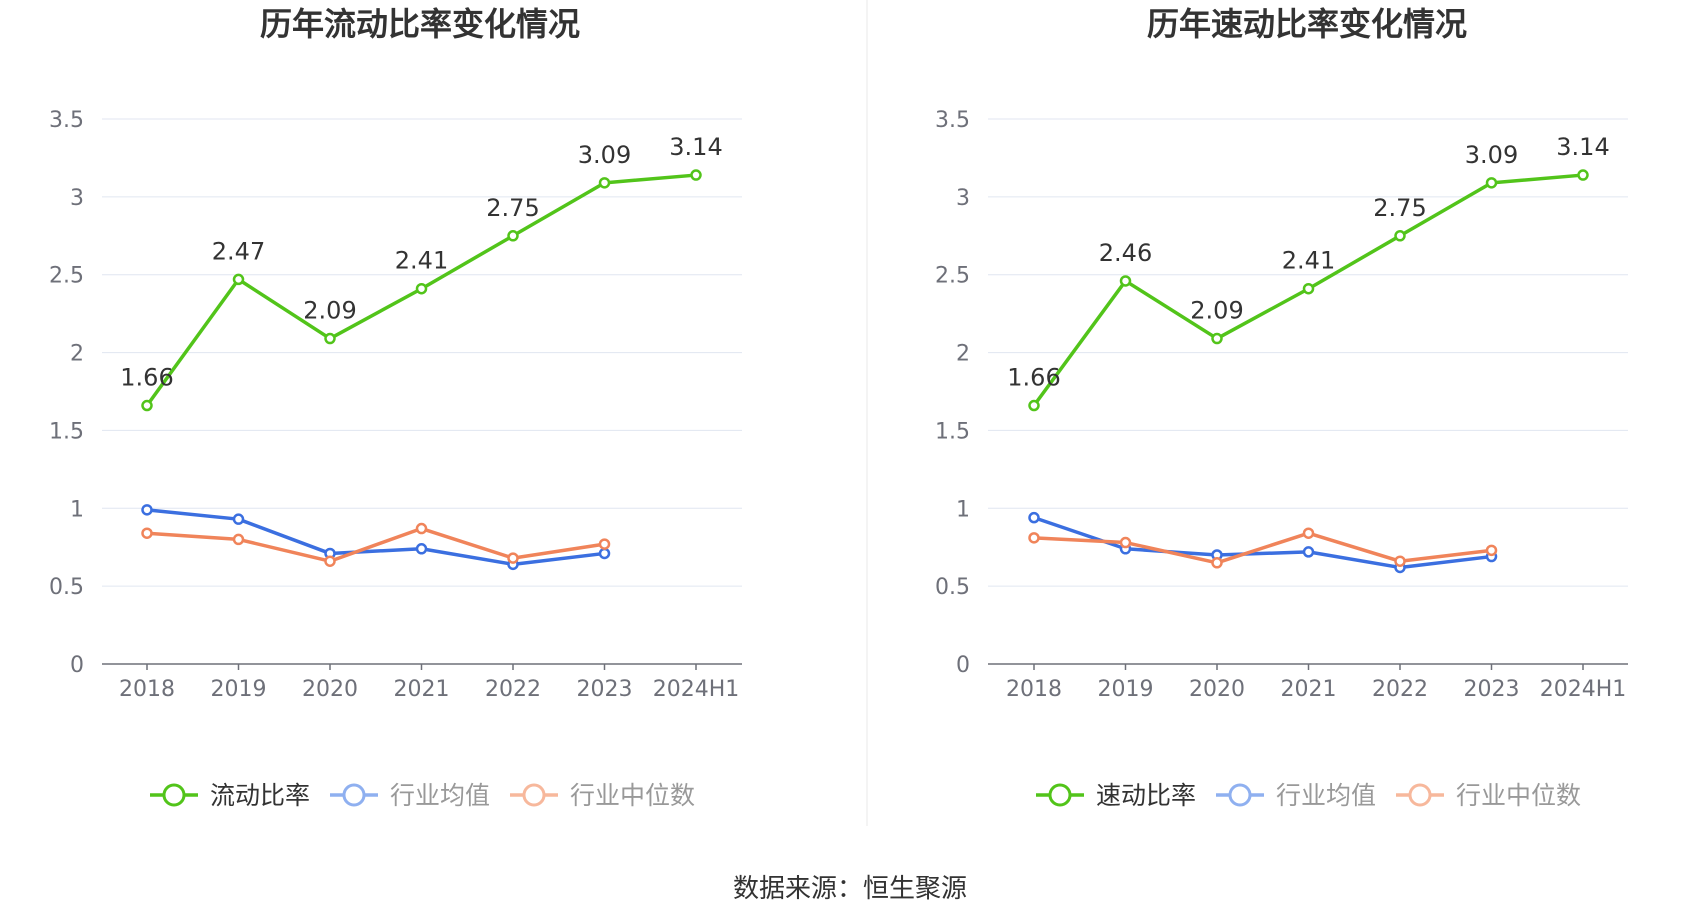 This screenshot has width=1700, height=918. What do you see at coordinates (260, 795) in the screenshot?
I see `legend-label: 流动比率` at bounding box center [260, 795].